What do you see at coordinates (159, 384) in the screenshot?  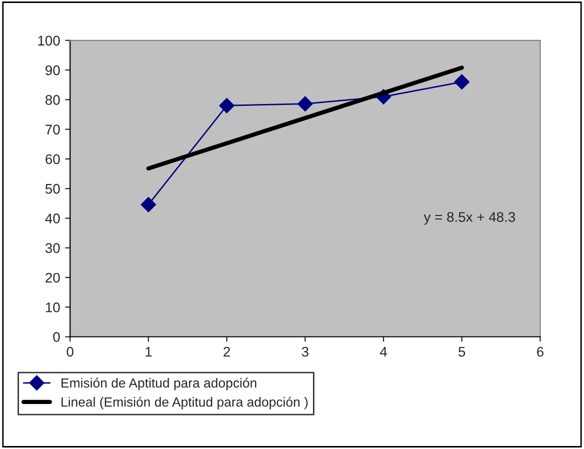 I see `legend-label: Emisión de Aptitud para adopción` at bounding box center [159, 384].